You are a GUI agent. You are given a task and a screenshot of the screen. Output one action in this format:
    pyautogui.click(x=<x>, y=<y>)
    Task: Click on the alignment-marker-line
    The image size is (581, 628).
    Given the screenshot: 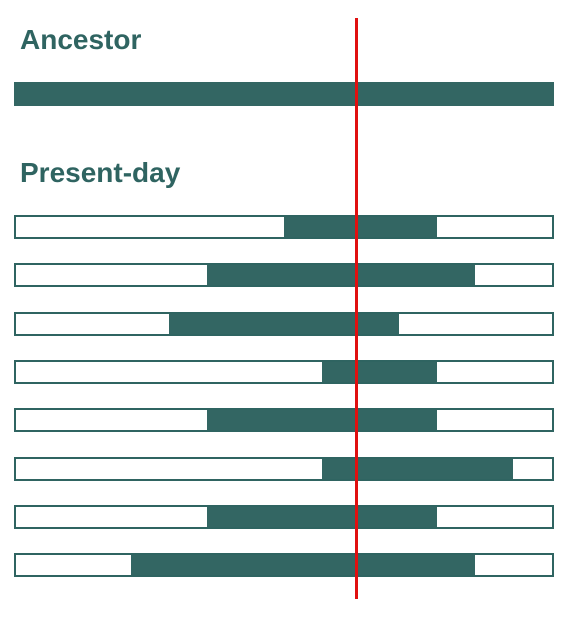 What is the action you would take?
    pyautogui.click(x=356, y=308)
    